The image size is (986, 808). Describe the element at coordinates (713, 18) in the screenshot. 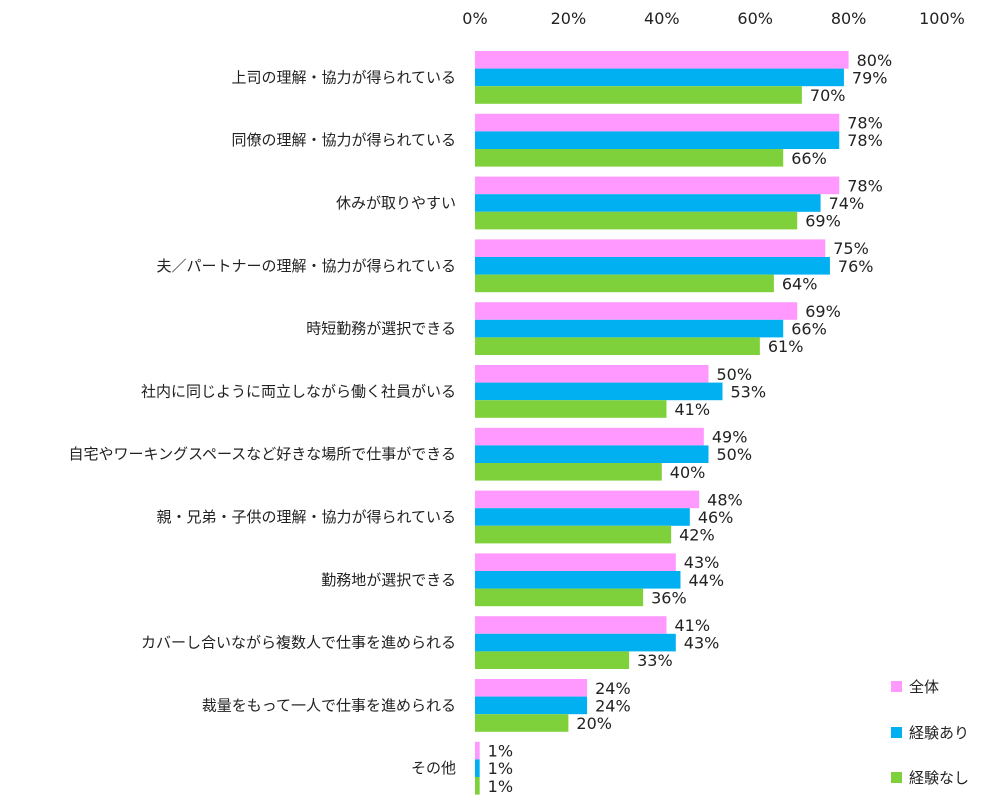

I see `x-axis-ticks: 0% 20% 40% 60% 80% 100%` at that location.